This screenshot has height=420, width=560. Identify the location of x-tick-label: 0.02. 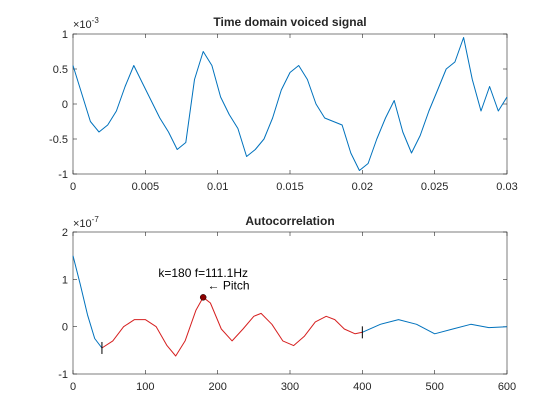
(362, 187).